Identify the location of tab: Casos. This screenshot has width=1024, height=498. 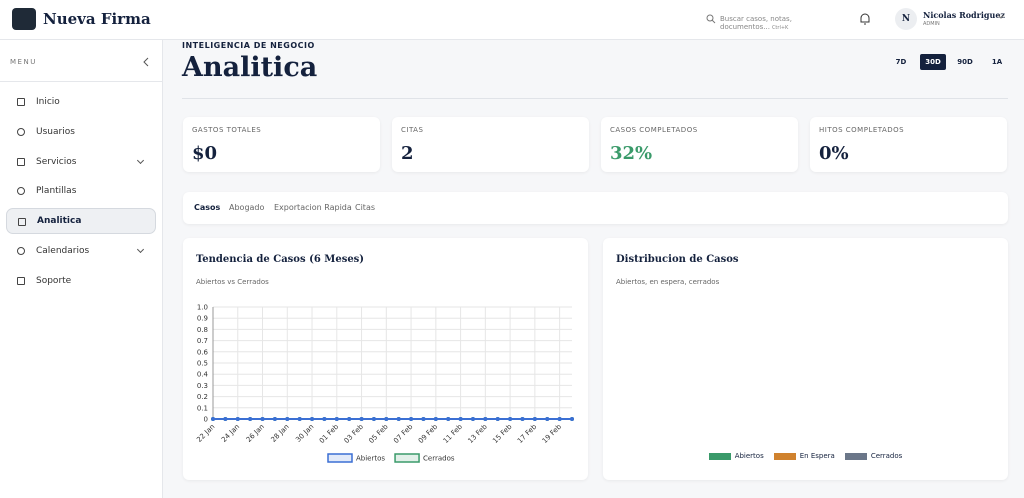
(207, 207).